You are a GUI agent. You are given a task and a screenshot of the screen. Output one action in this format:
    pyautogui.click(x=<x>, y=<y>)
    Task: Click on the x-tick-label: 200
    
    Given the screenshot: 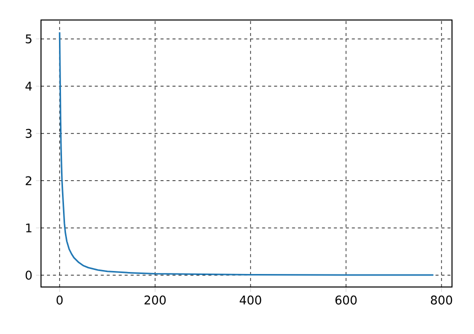 What is the action you would take?
    pyautogui.click(x=155, y=300)
    